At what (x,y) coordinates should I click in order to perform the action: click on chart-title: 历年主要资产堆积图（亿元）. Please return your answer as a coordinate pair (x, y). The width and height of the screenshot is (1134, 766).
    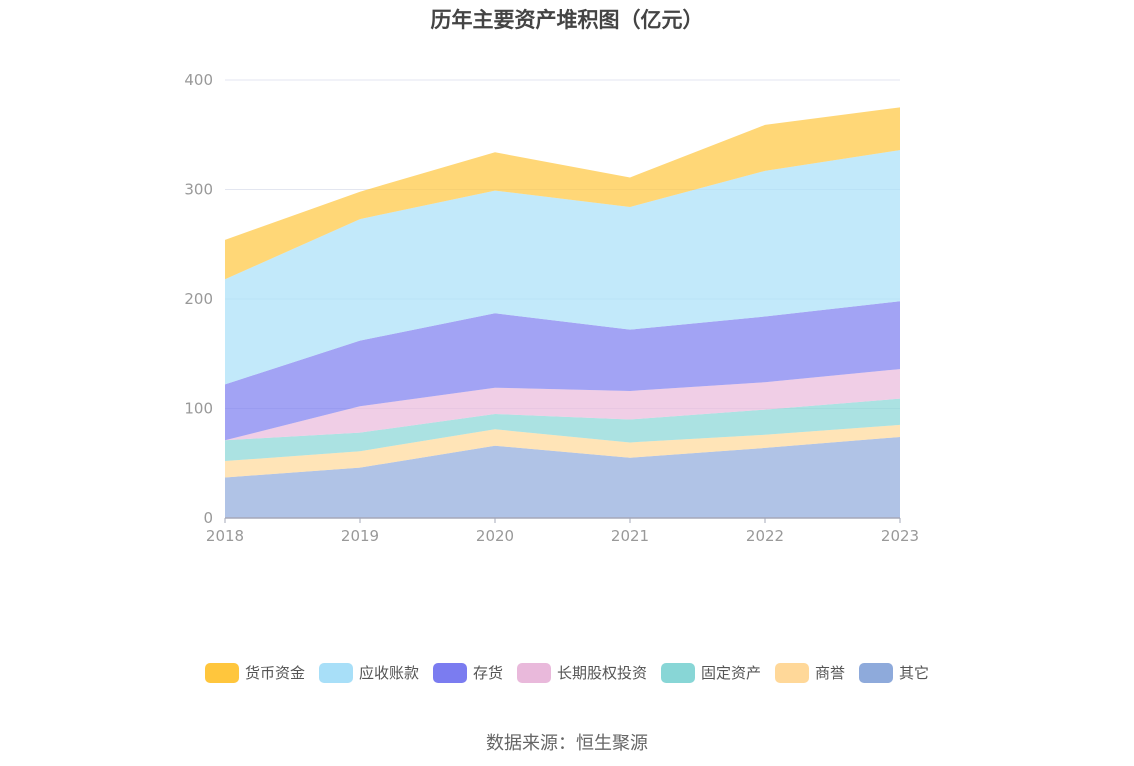
    Looking at the image, I should click on (567, 20).